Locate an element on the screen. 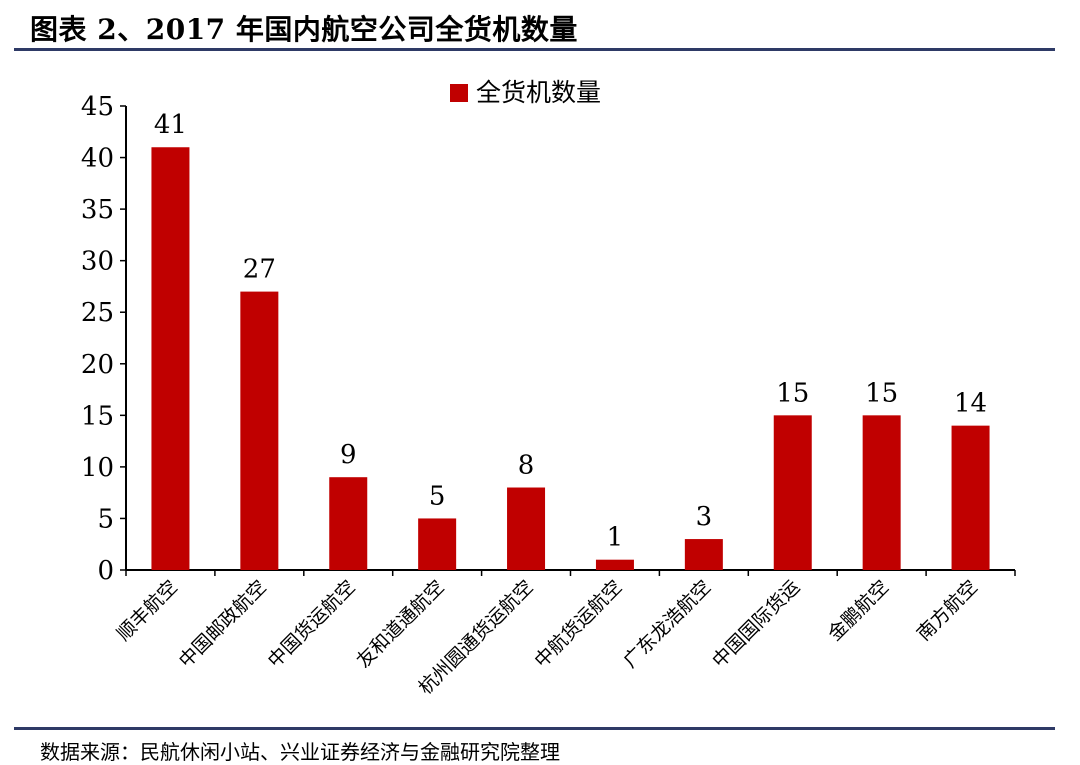  y-tick-label: 45 is located at coordinates (97, 107).